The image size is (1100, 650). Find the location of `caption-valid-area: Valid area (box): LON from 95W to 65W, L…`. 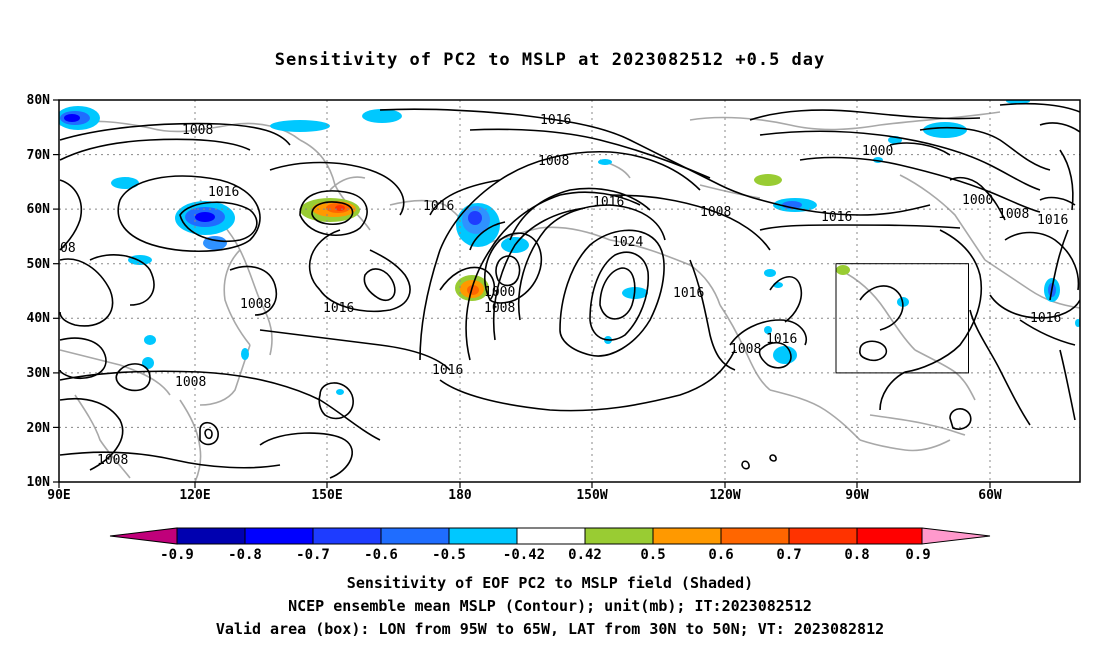

caption-valid-area: Valid area (box): LON from 95W to 65W, L… is located at coordinates (550, 629).